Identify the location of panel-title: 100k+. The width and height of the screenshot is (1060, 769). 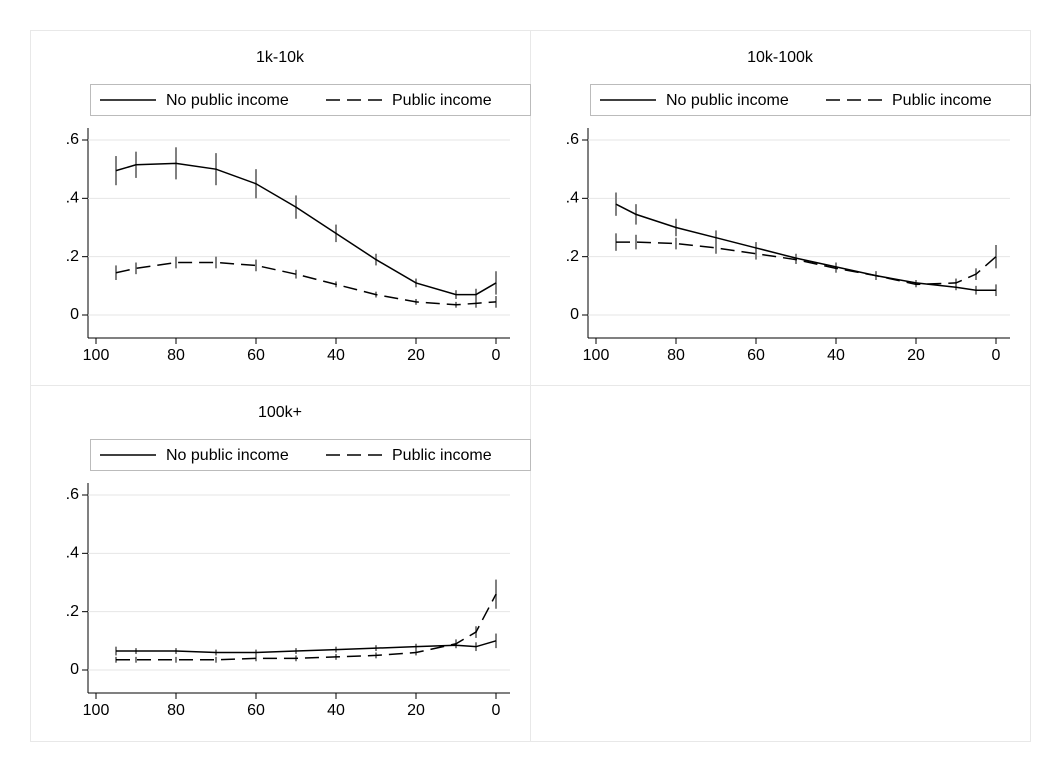
(280, 412).